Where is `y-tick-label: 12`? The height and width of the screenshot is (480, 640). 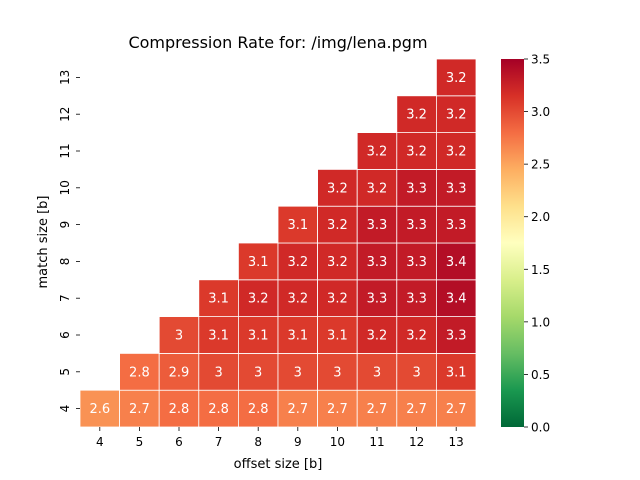 y-tick-label: 12 is located at coordinates (65, 114).